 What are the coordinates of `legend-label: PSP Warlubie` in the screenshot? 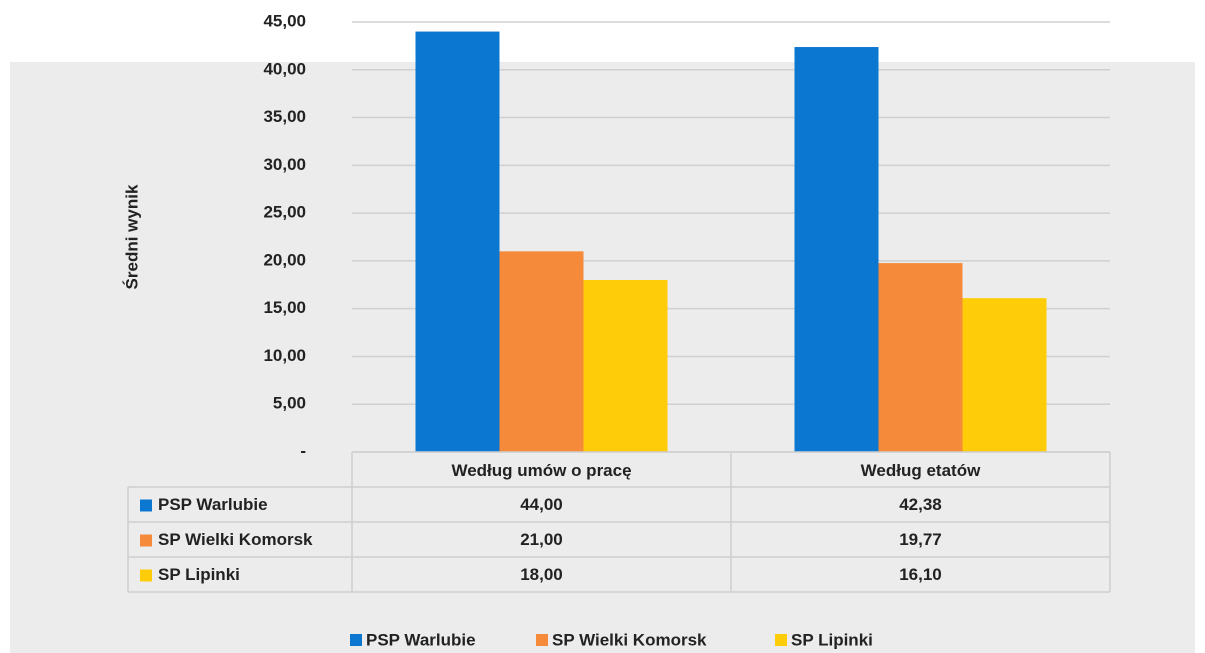 It's located at (421, 639).